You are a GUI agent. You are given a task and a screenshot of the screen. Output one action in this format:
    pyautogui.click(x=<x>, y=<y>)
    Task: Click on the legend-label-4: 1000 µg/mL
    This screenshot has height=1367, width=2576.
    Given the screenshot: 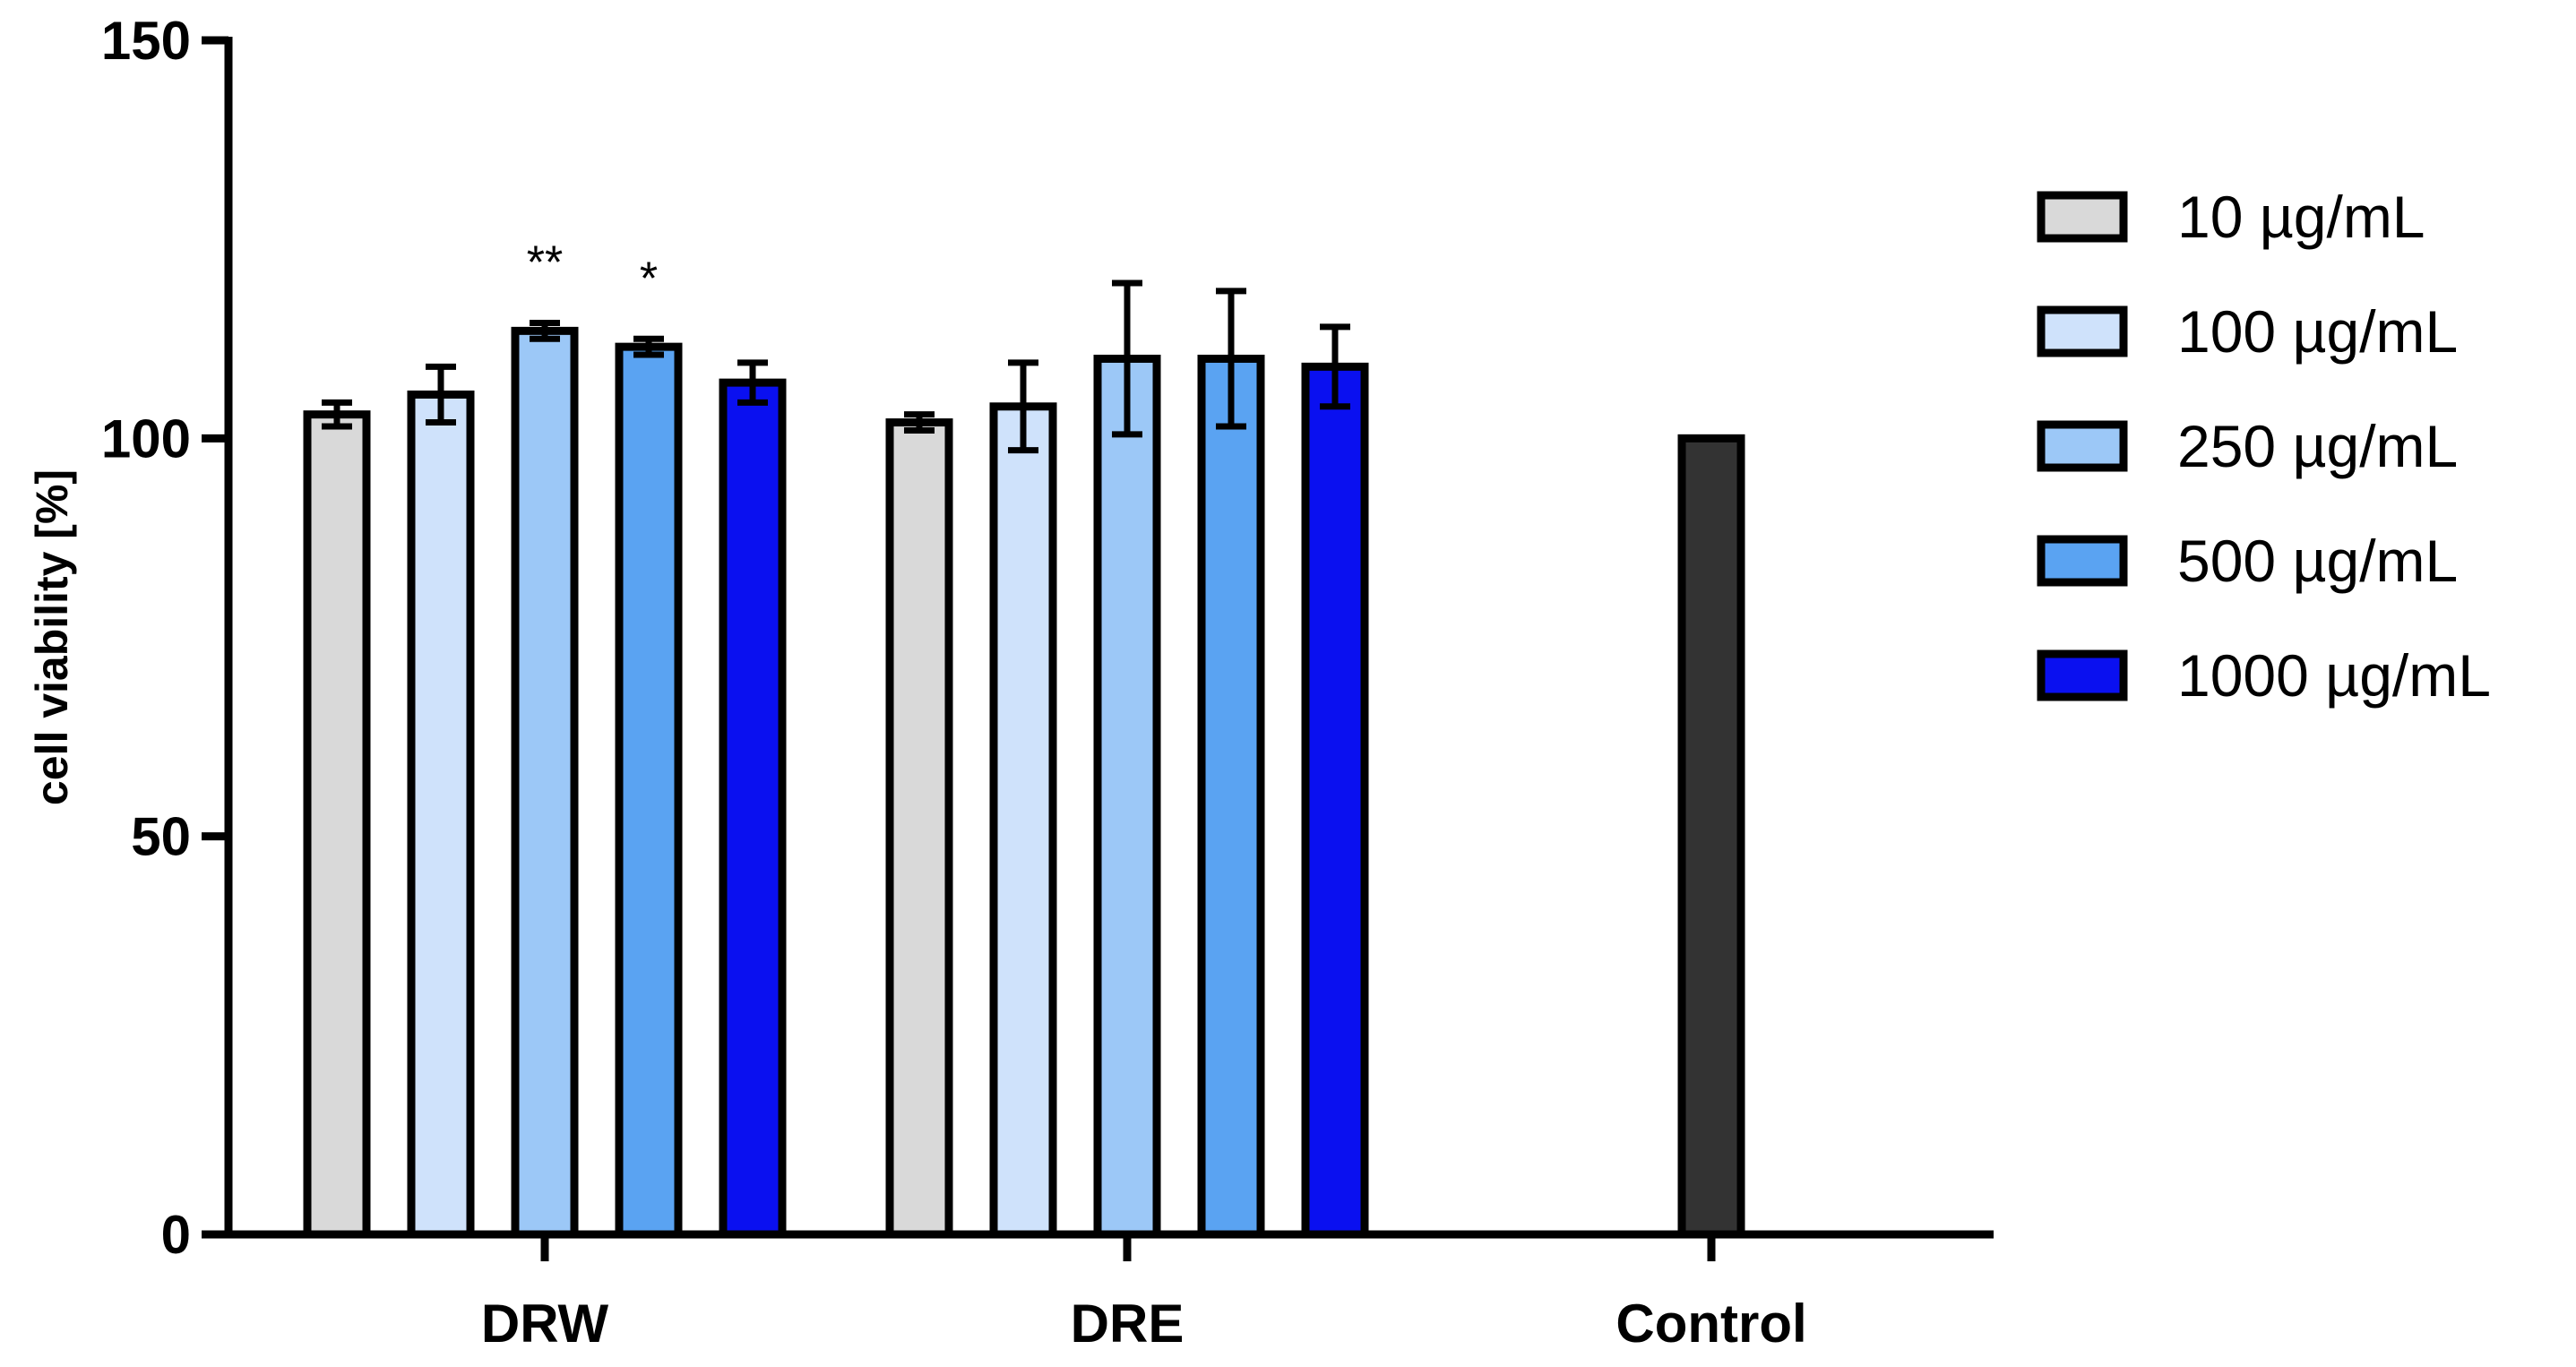 What is the action you would take?
    pyautogui.click(x=2334, y=675)
    